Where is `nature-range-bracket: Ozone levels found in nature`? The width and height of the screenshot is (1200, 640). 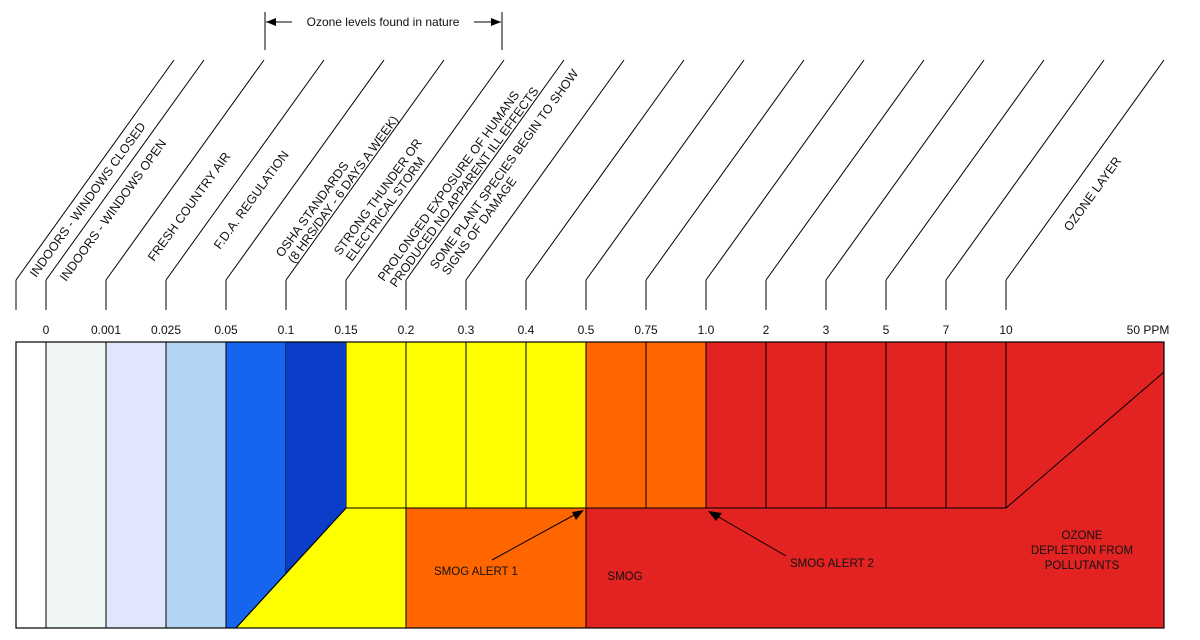
nature-range-bracket: Ozone levels found in nature is located at coordinates (383, 31).